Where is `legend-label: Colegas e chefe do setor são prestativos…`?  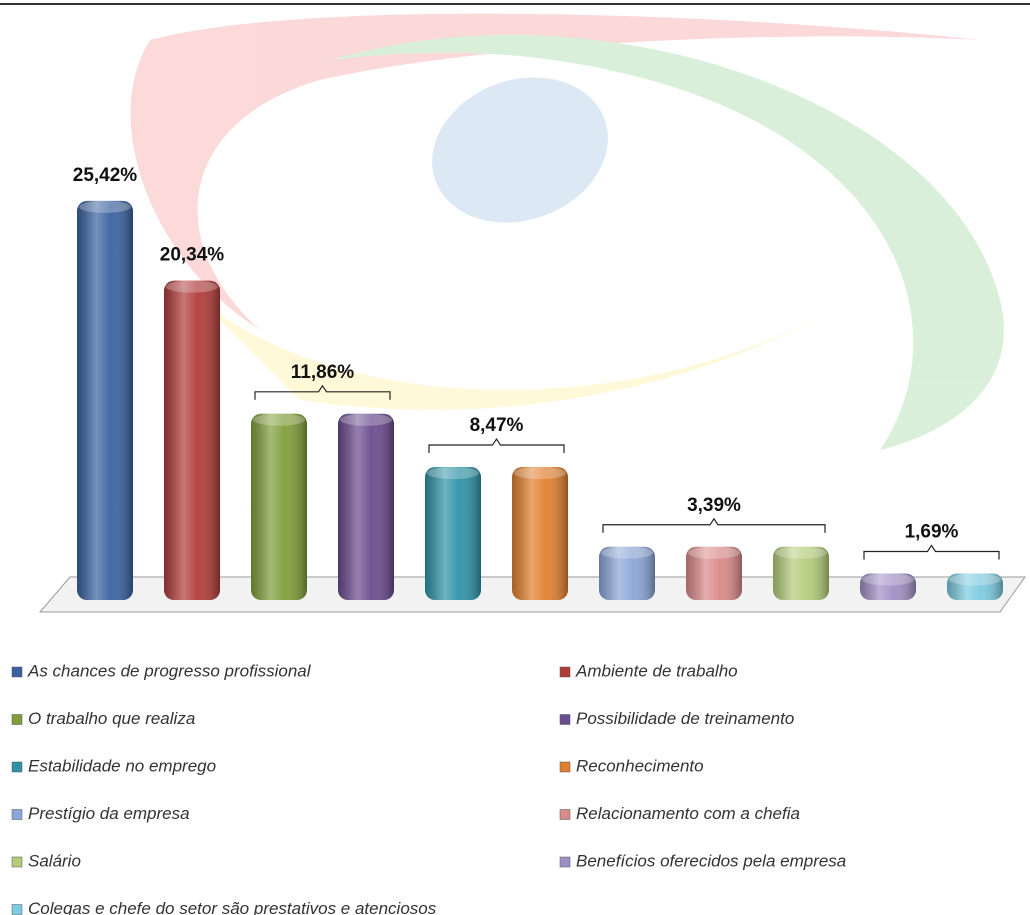
legend-label: Colegas e chefe do setor são prestativos… is located at coordinates (232, 907).